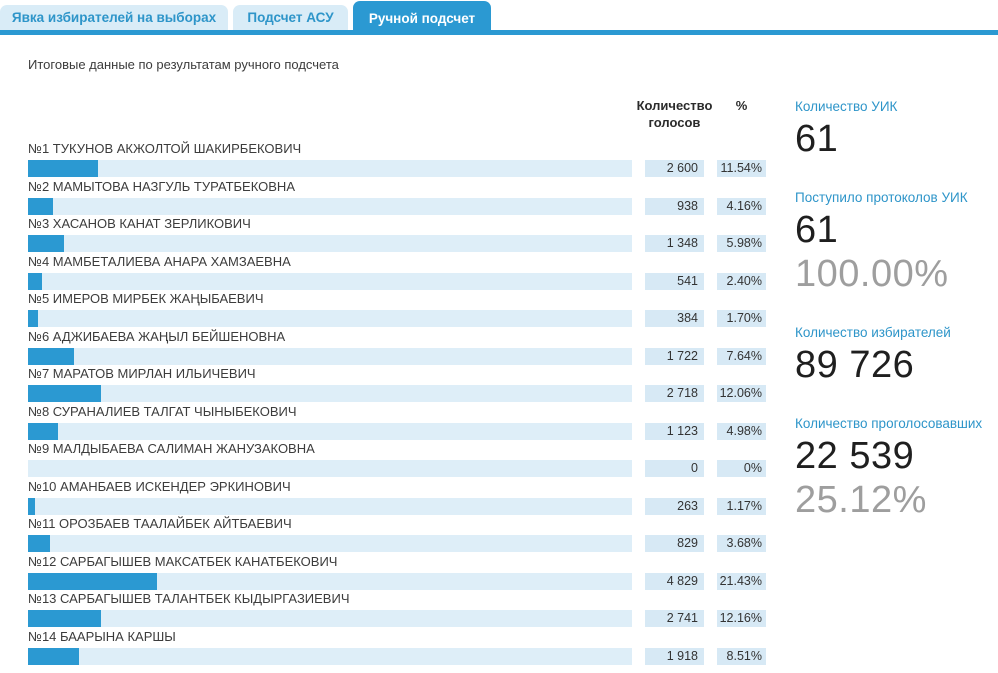 The image size is (998, 673). Describe the element at coordinates (674, 318) in the screenshot. I see `votes-count-cell: 384` at that location.